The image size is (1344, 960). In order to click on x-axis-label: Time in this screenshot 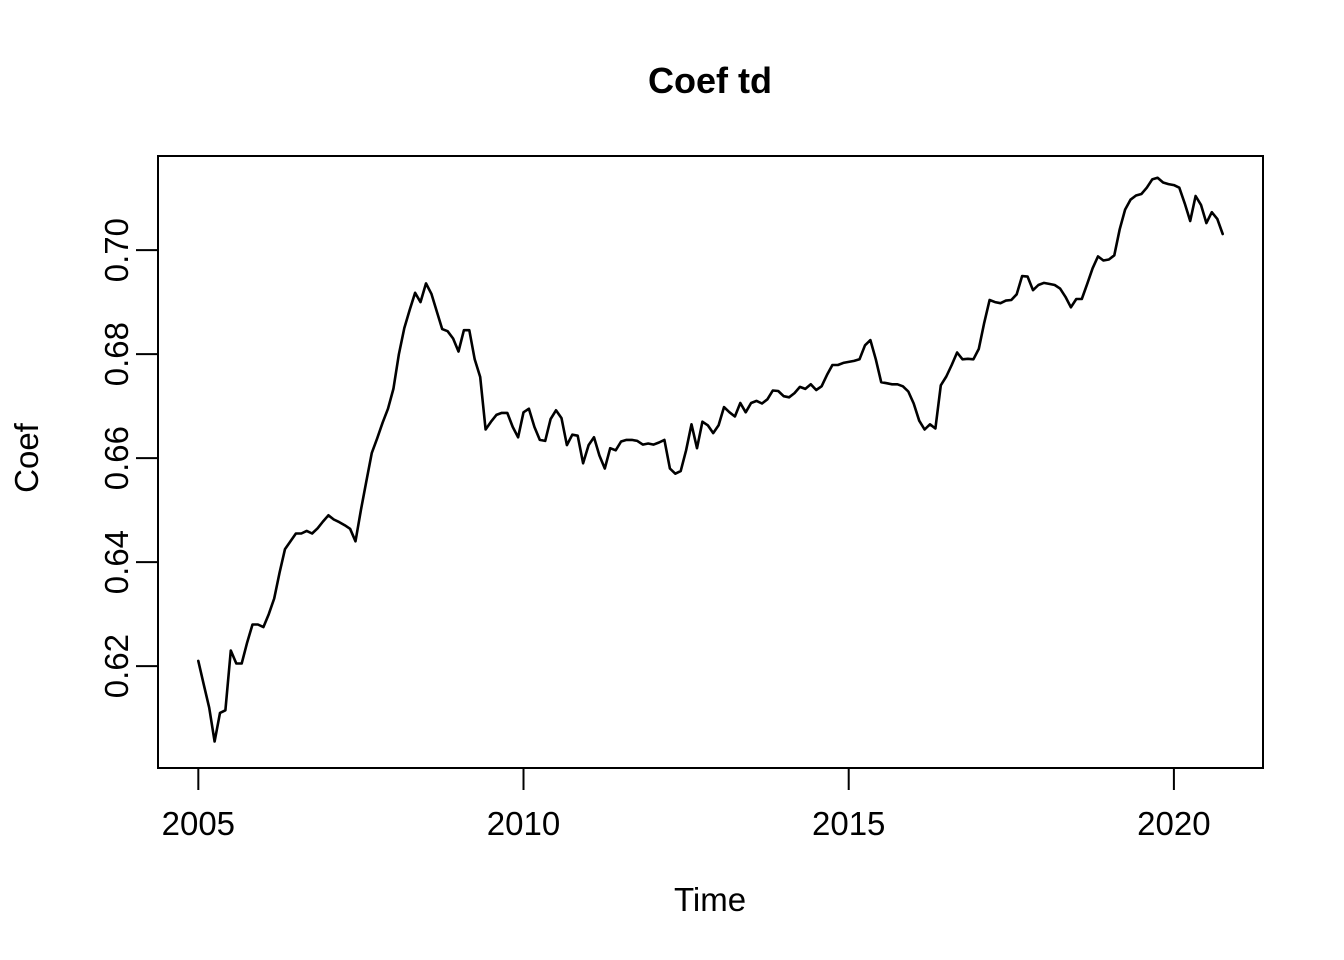, I will do `click(710, 899)`.